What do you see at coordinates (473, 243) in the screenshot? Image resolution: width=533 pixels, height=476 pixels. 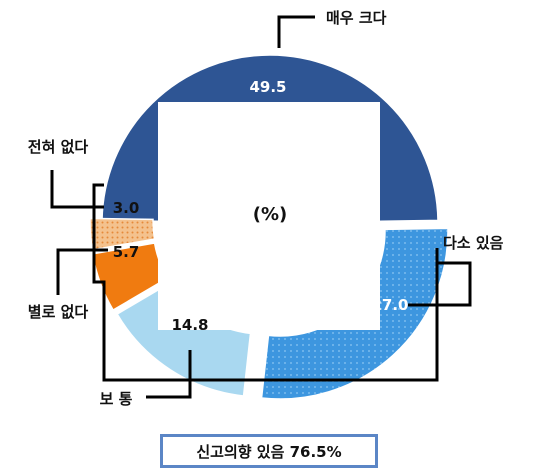 I see `category-label-2: 다소 있음` at bounding box center [473, 243].